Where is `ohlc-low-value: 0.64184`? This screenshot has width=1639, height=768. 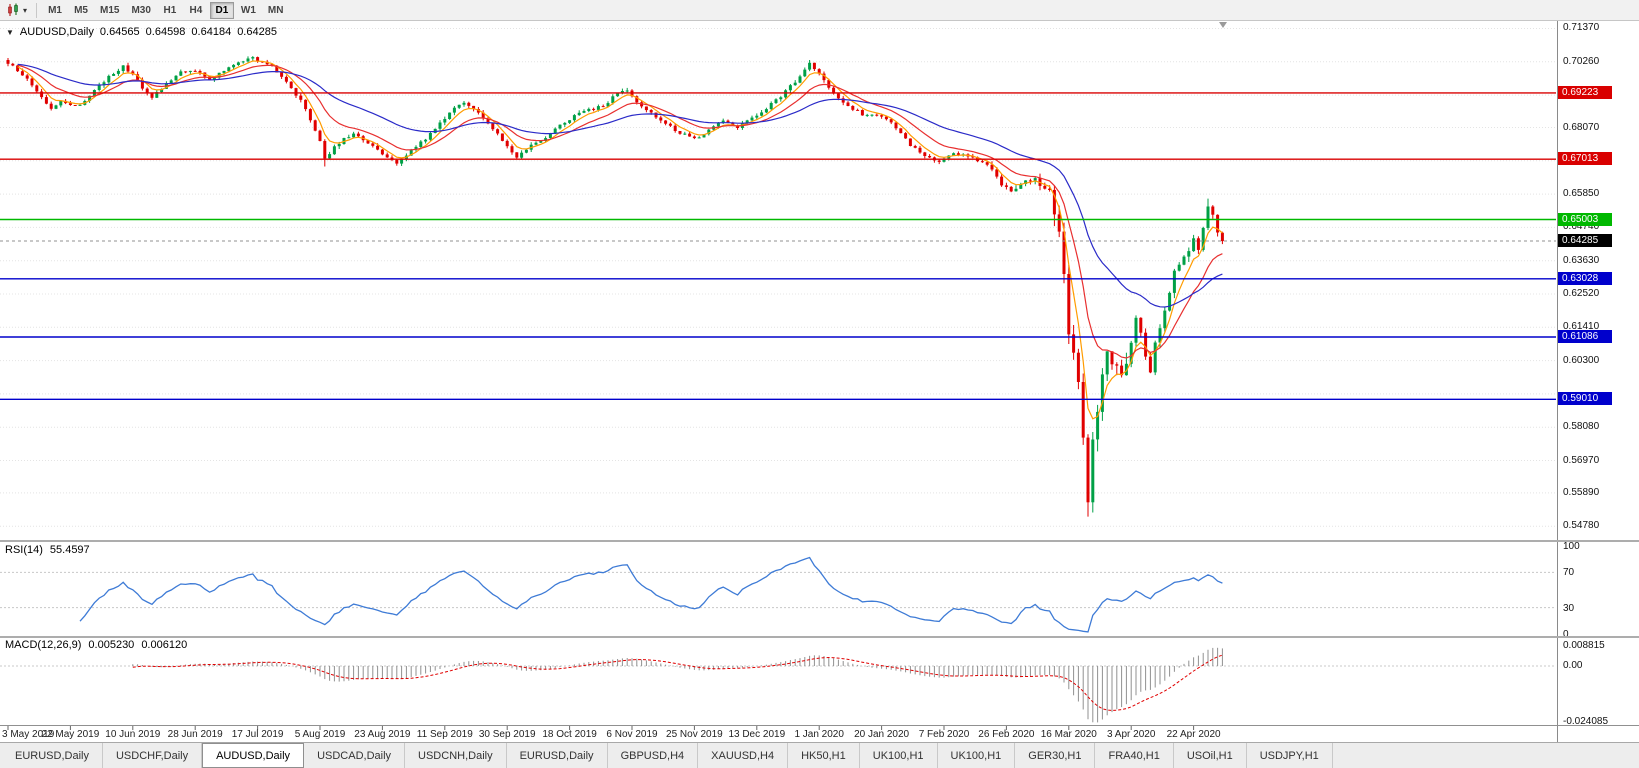 ohlc-low-value: 0.64184 is located at coordinates (211, 32).